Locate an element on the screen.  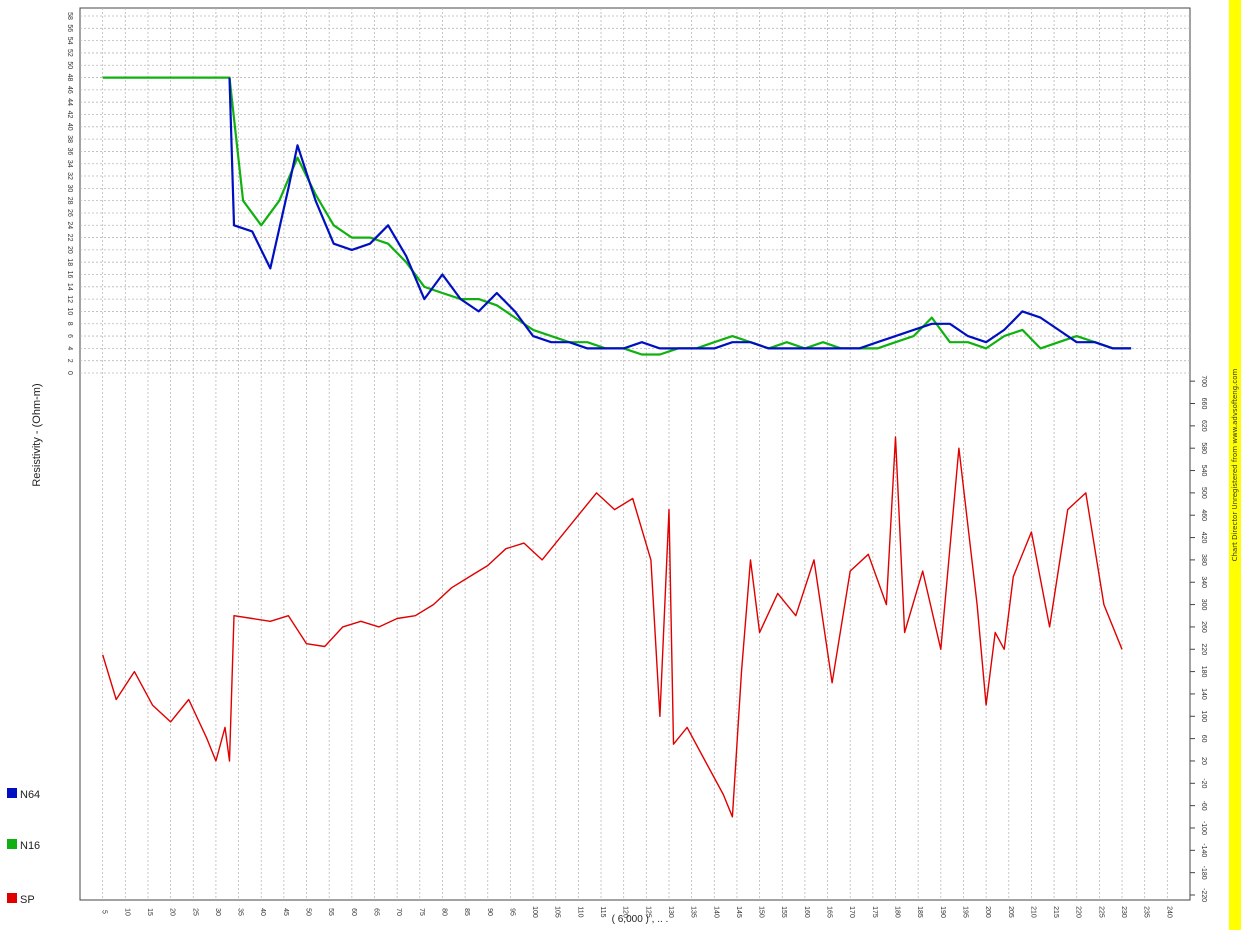
depth-tick-label: 225 is located at coordinates (1100, 912).